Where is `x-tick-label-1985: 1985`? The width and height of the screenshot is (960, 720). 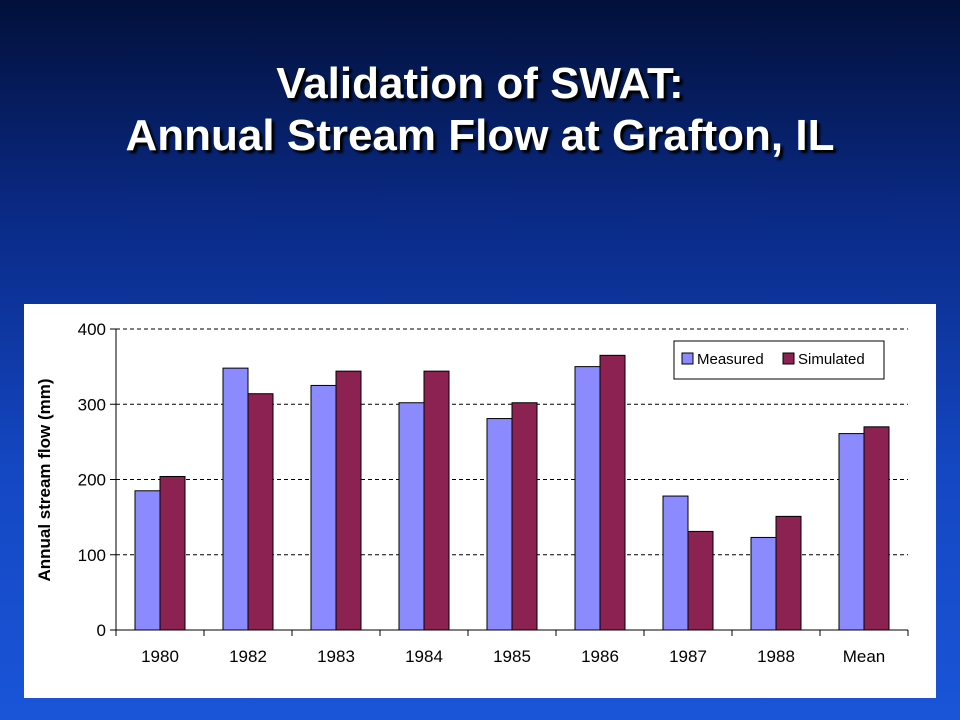
x-tick-label-1985: 1985 is located at coordinates (512, 656).